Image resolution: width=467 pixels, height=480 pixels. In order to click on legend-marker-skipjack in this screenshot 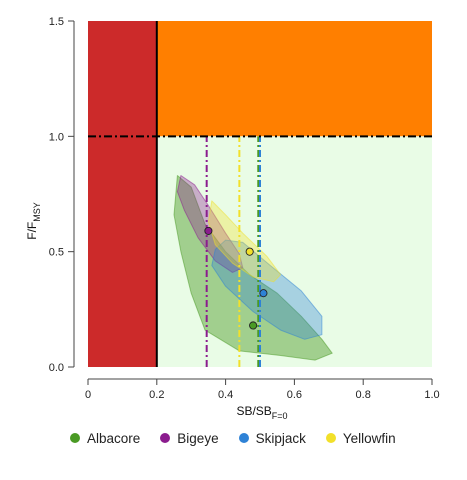, I will do `click(243, 438)`.